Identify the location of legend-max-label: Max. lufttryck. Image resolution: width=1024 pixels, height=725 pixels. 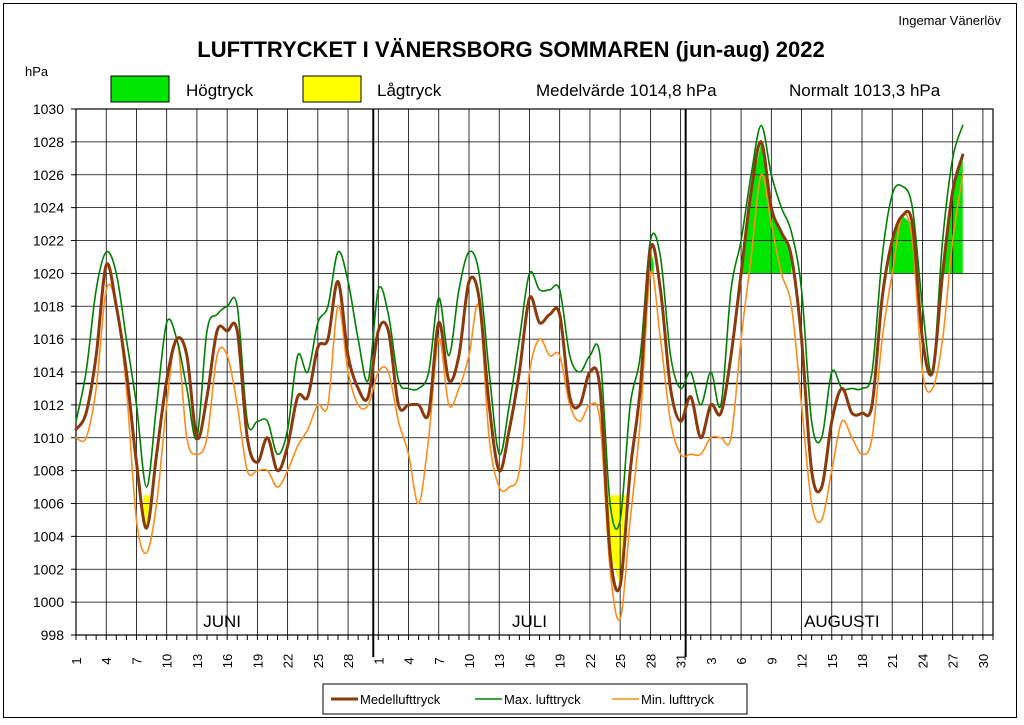
(542, 699).